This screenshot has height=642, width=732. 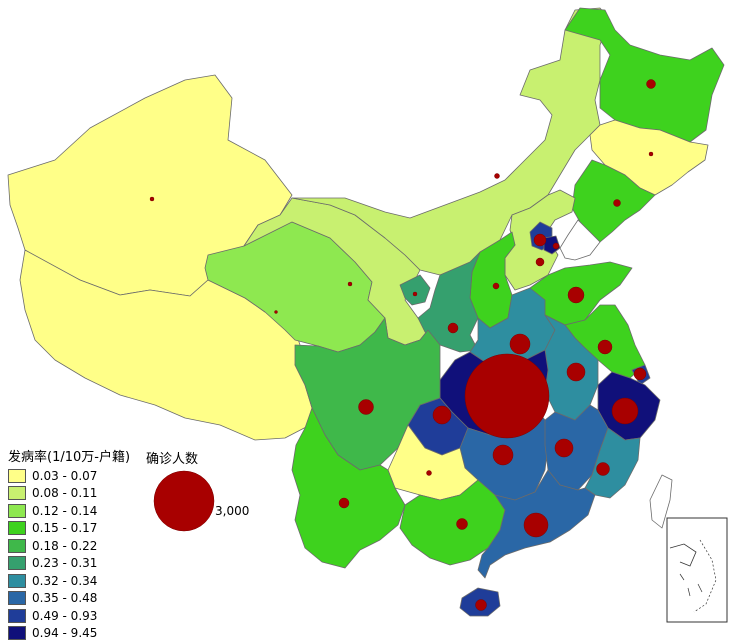 What do you see at coordinates (366, 407) in the screenshot?
I see `bubble-sichuan` at bounding box center [366, 407].